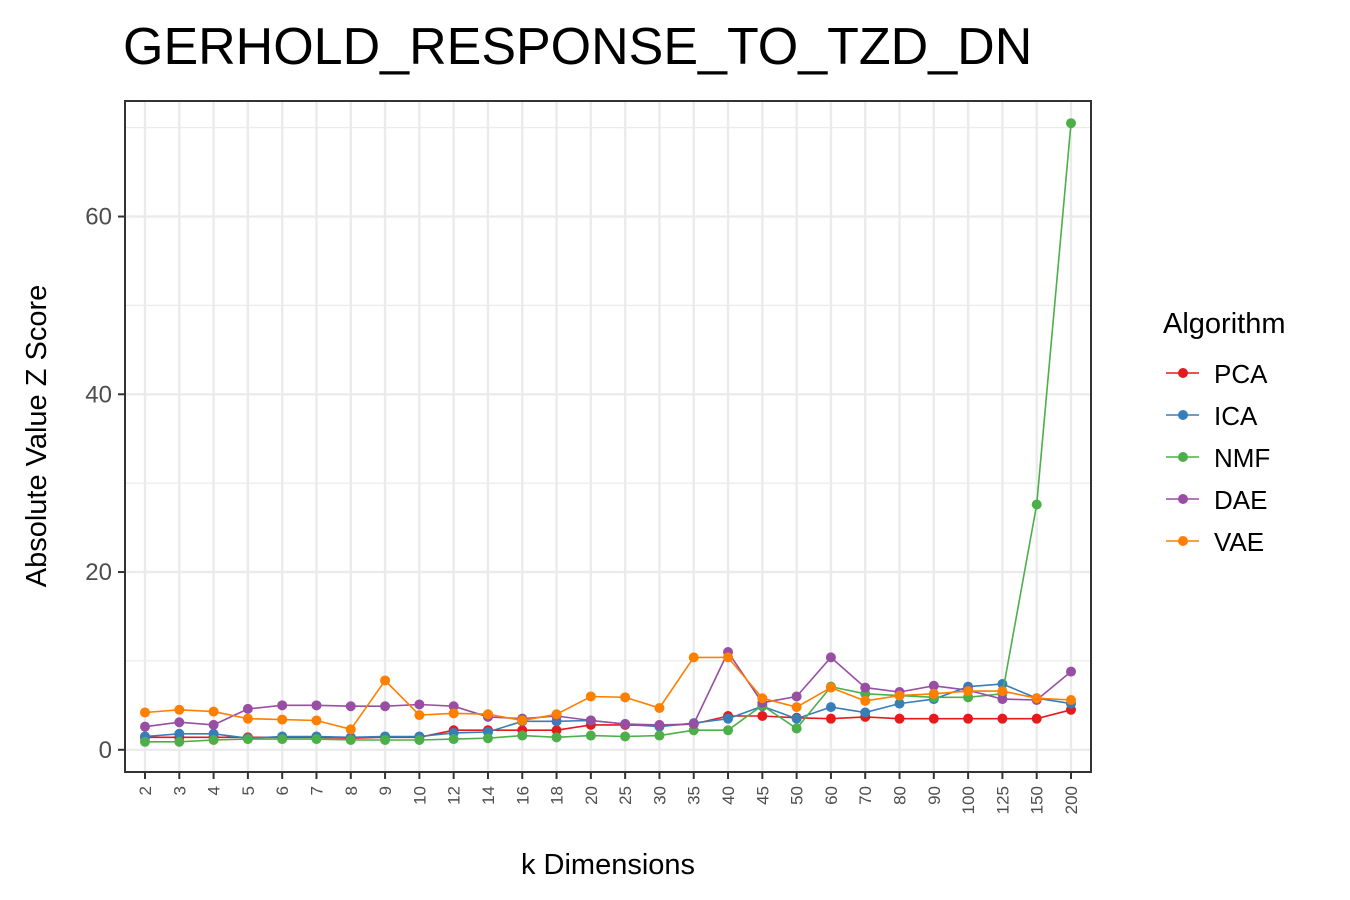 Image resolution: width=1350 pixels, height=900 pixels. What do you see at coordinates (608, 865) in the screenshot?
I see `x-axis-title: k Dimensions` at bounding box center [608, 865].